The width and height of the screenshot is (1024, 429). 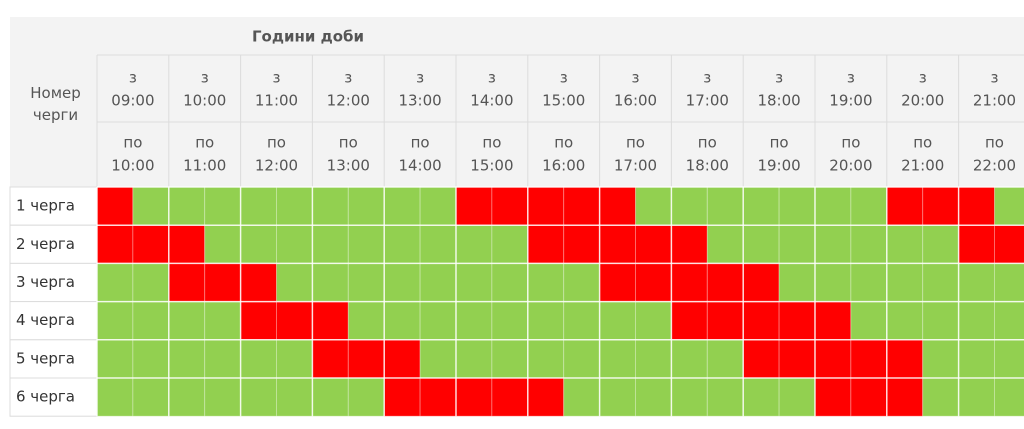 What do you see at coordinates (922, 101) in the screenshot?
I see `start-time: 20:00` at bounding box center [922, 101].